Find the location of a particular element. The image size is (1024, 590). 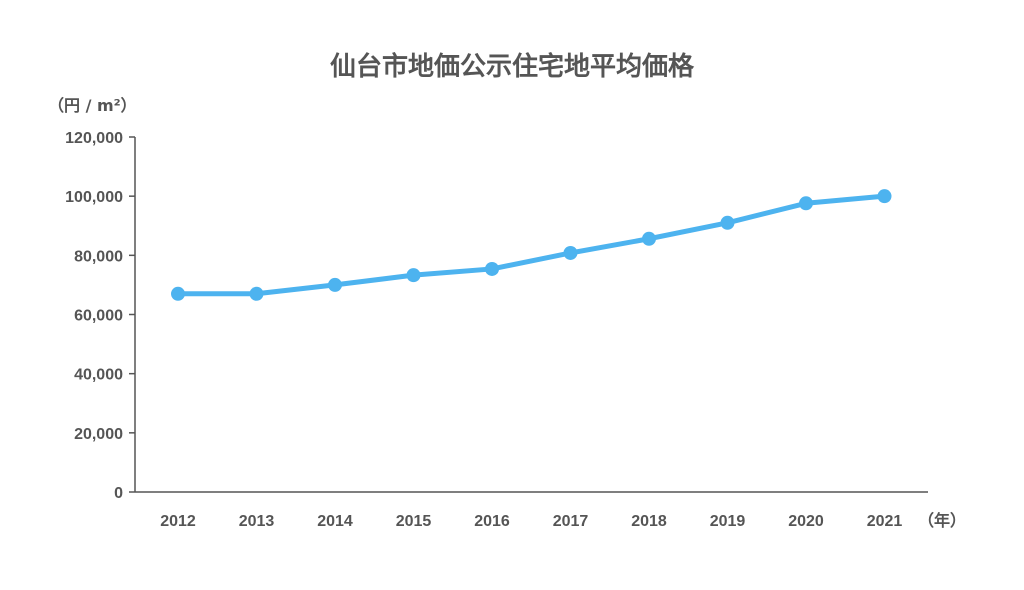

x-tick-label: 2016 is located at coordinates (492, 521).